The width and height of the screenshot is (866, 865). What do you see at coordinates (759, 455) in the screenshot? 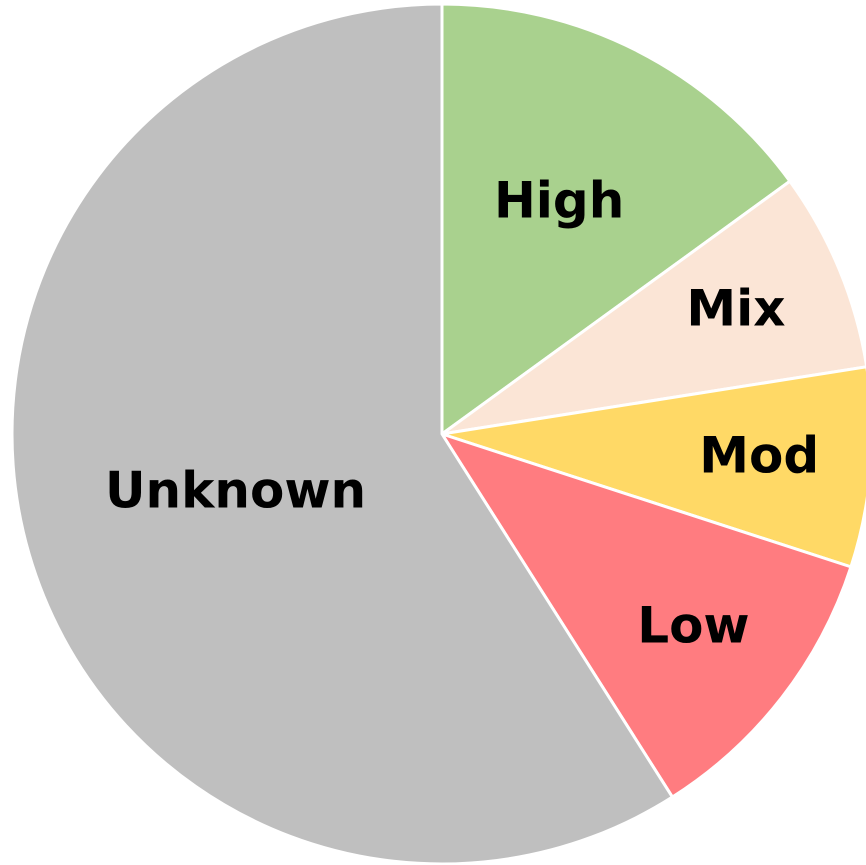
I see `slice-label: Mod` at bounding box center [759, 455].